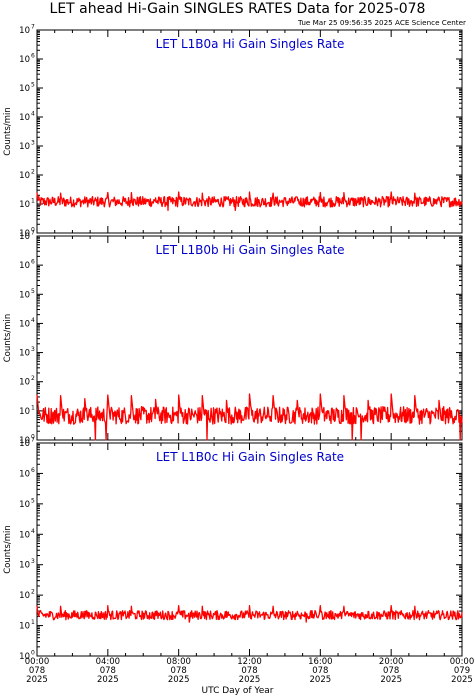  I want to click on panel-title: LET L1B0a Hi Gain Singles Rate, so click(250, 44).